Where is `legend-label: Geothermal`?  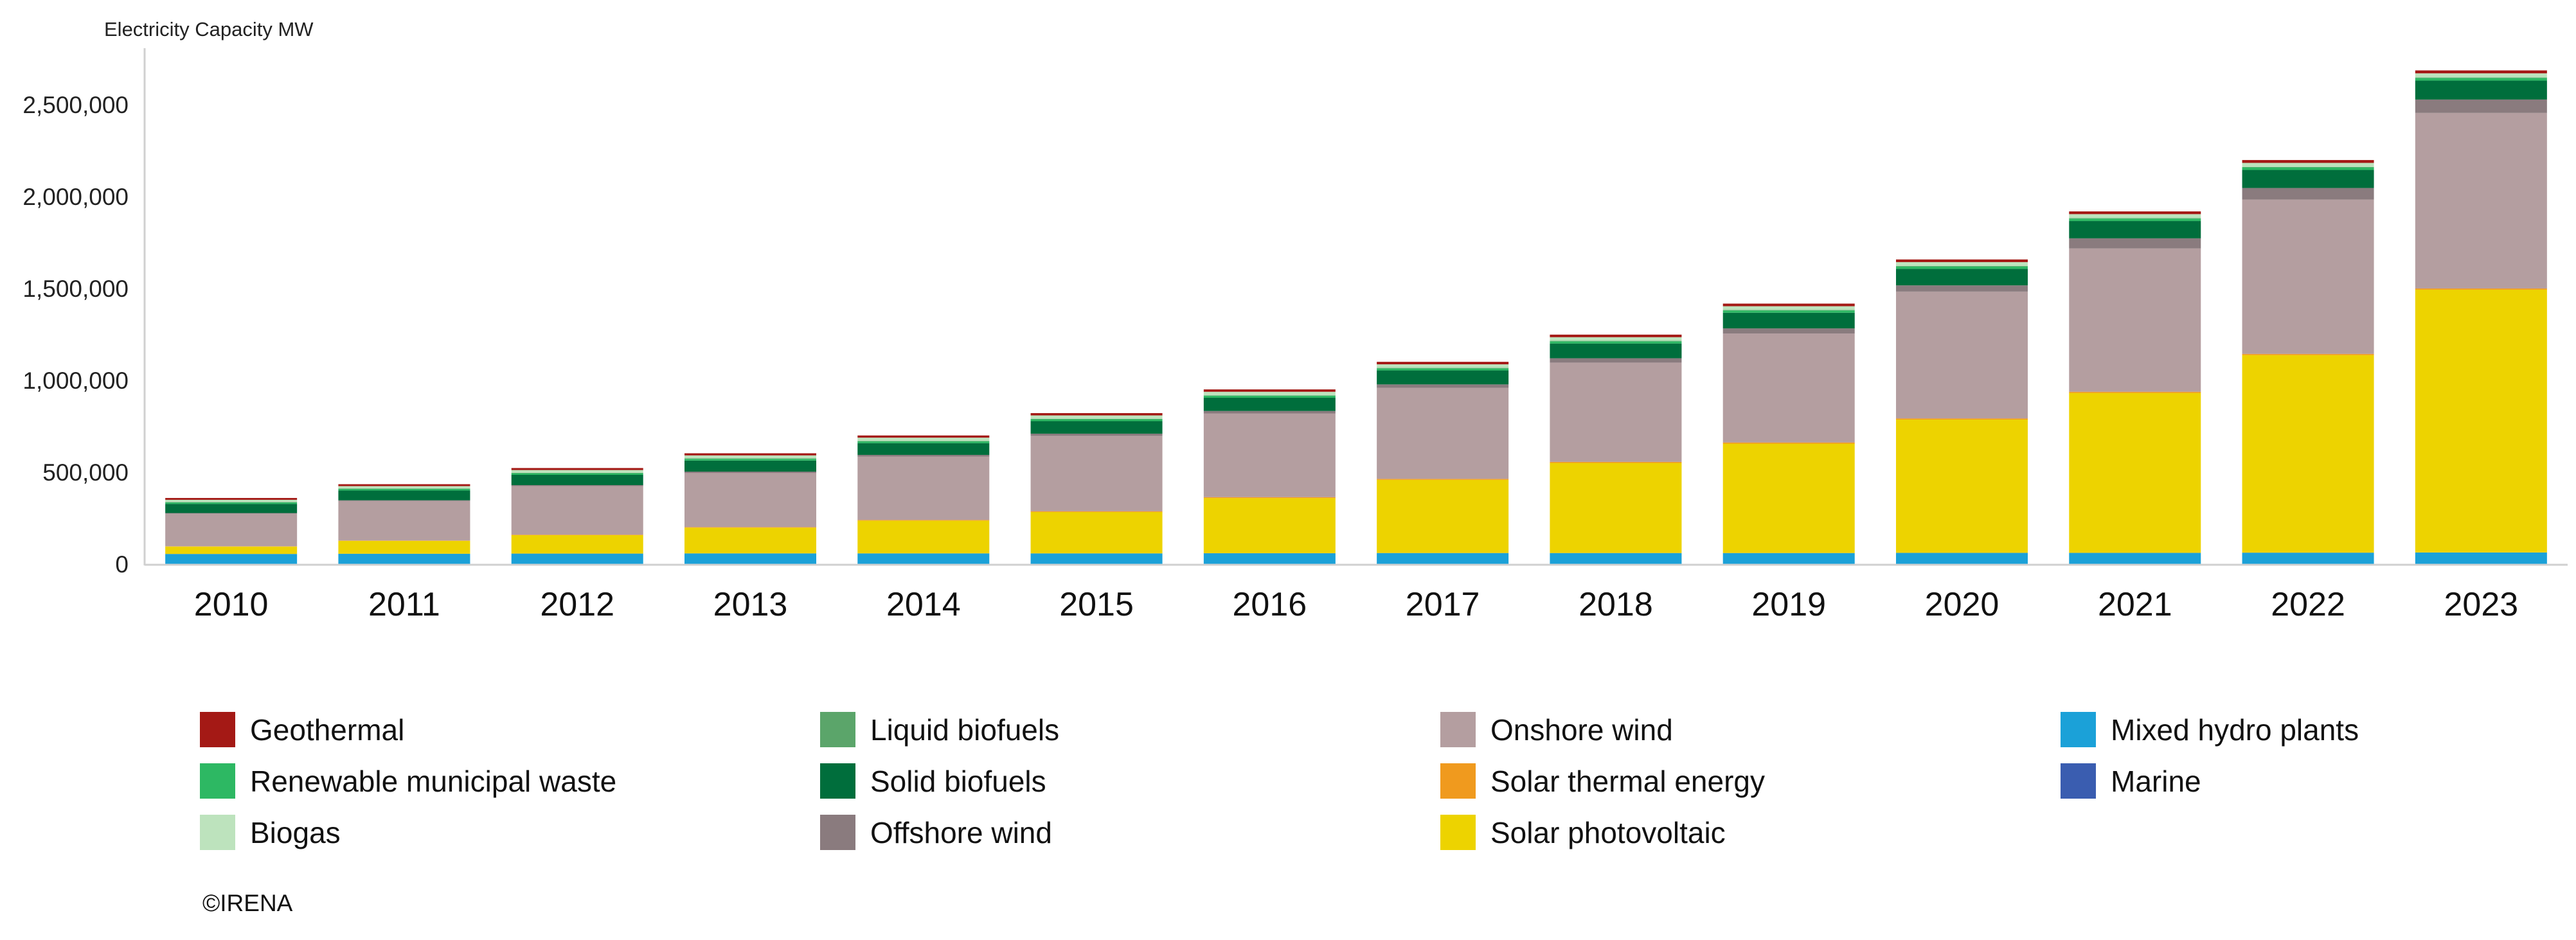
legend-label: Geothermal is located at coordinates (327, 730).